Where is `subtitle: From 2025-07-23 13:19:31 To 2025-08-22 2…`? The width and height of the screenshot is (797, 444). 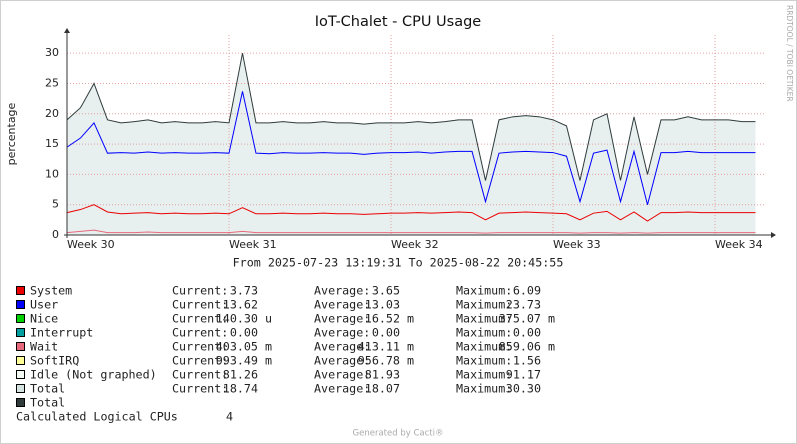 subtitle: From 2025-07-23 13:19:31 To 2025-08-22 2… is located at coordinates (398, 263).